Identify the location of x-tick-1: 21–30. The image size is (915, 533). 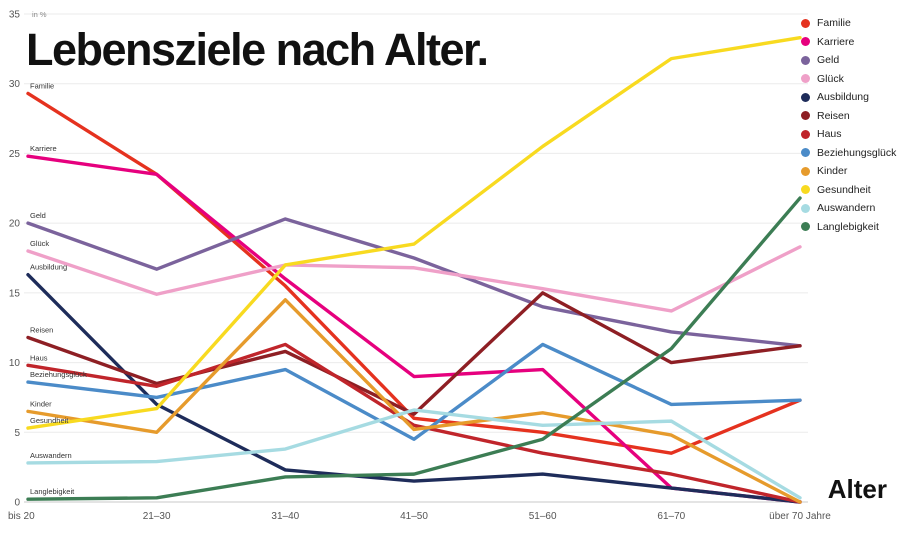
(157, 516).